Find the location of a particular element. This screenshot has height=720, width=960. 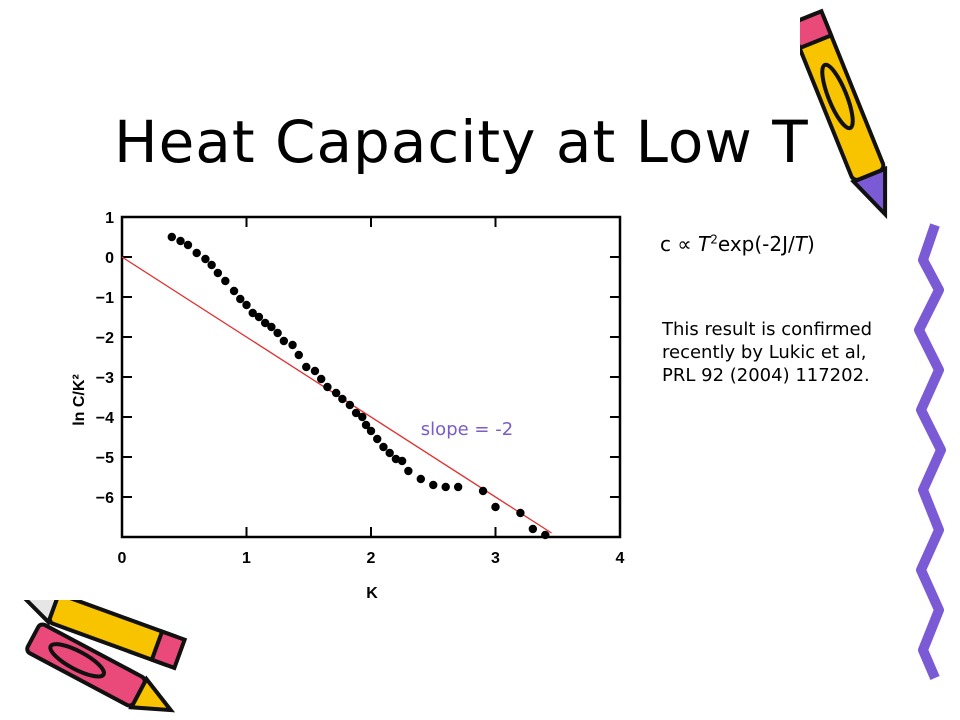

formula-exponent: 2 is located at coordinates (714, 239).